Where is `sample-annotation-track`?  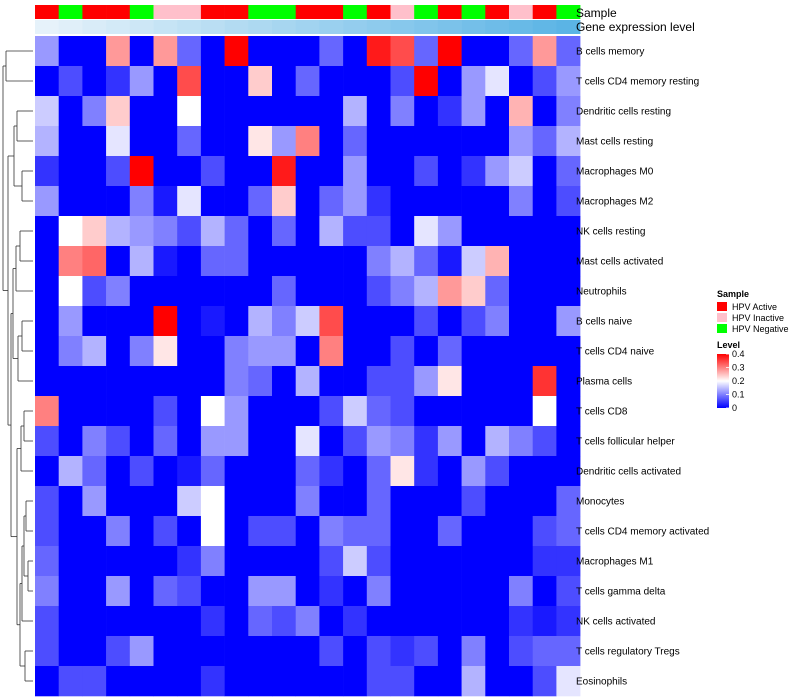 sample-annotation-track is located at coordinates (308, 12).